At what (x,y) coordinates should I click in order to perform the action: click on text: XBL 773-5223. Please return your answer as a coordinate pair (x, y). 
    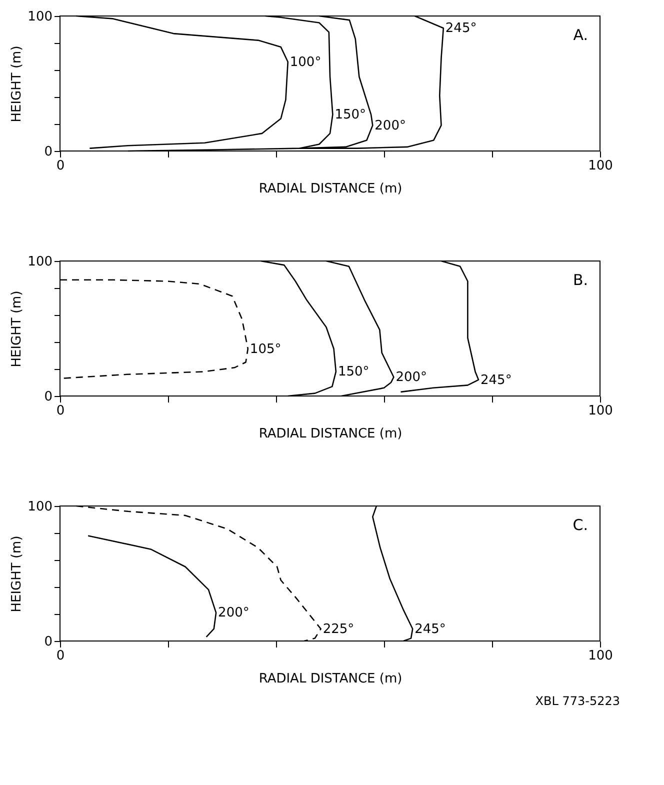
    Looking at the image, I should click on (577, 701).